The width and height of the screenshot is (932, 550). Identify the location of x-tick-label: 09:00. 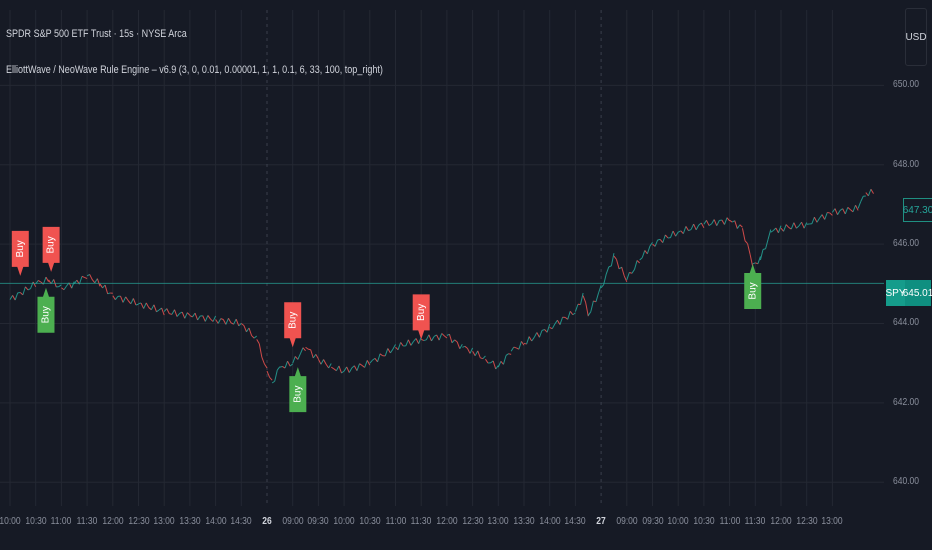
(293, 521).